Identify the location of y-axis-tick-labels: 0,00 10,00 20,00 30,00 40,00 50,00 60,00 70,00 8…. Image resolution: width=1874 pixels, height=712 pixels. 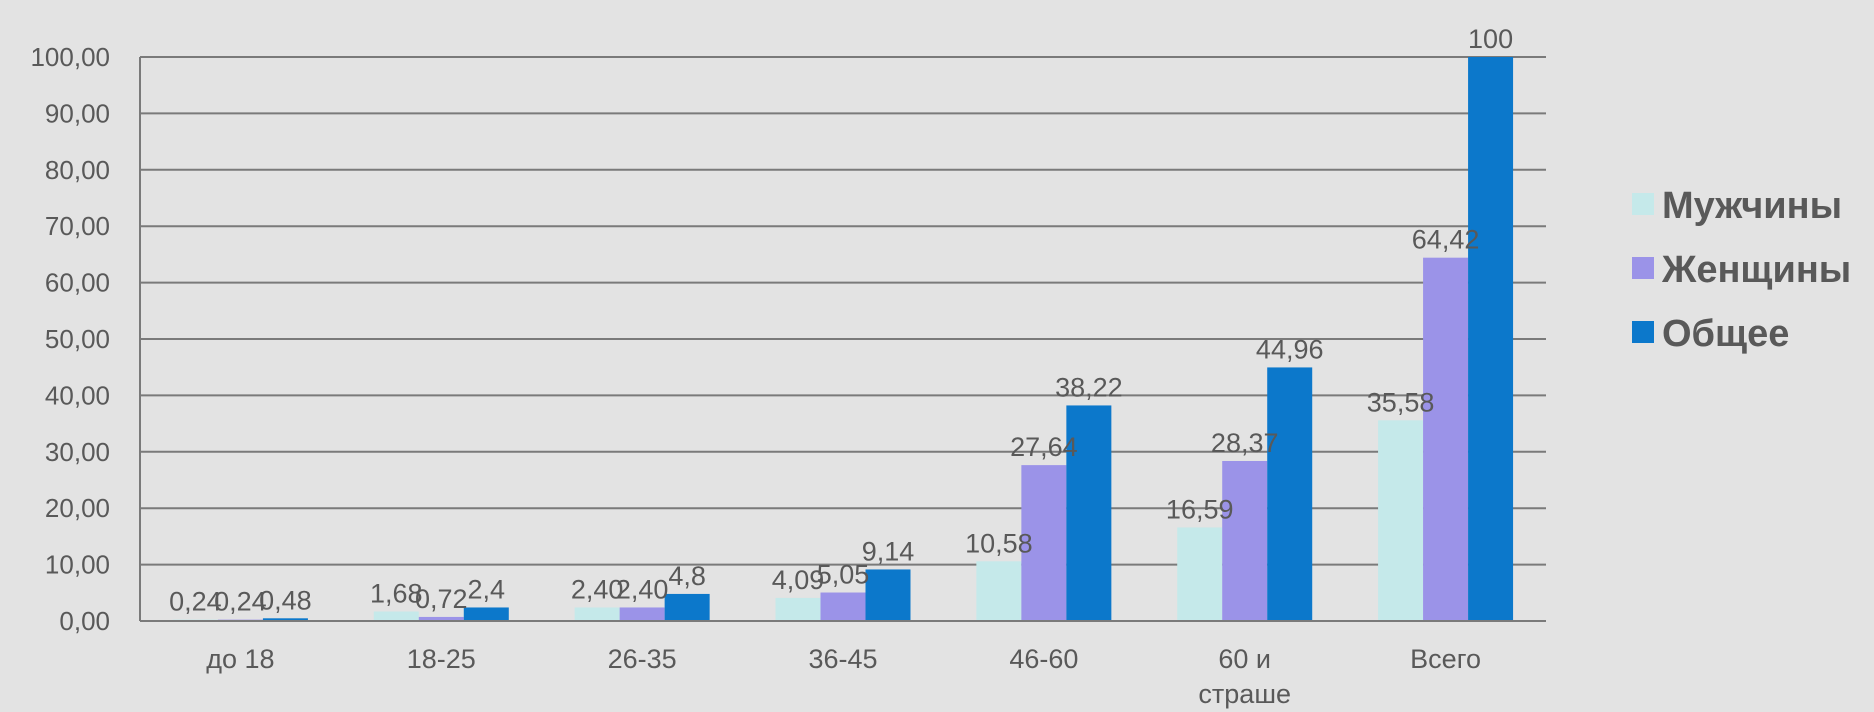
(70, 339).